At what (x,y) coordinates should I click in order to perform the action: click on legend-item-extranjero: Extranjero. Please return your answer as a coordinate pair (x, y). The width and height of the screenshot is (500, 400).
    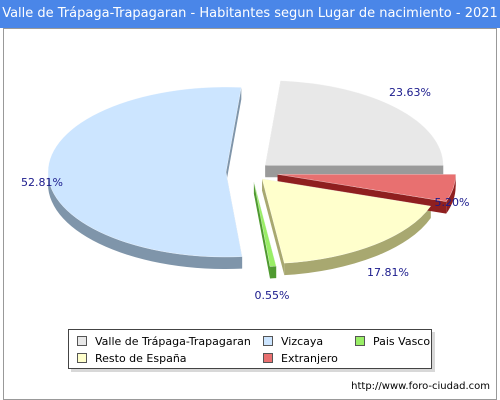
    Looking at the image, I should click on (300, 358).